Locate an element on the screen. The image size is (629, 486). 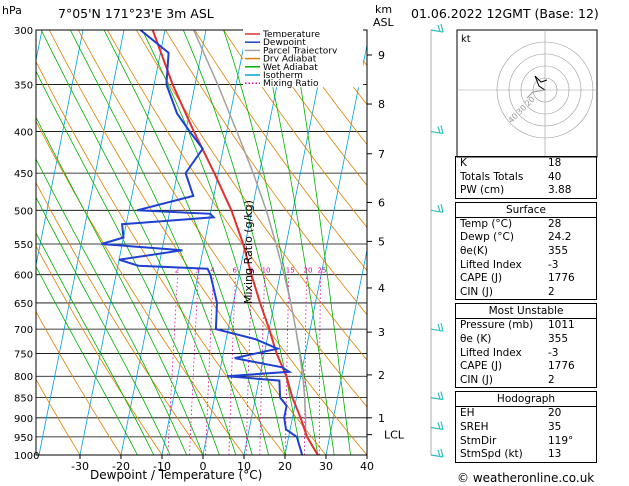
km-tick-label: 3 is located at coordinates (381, 332).